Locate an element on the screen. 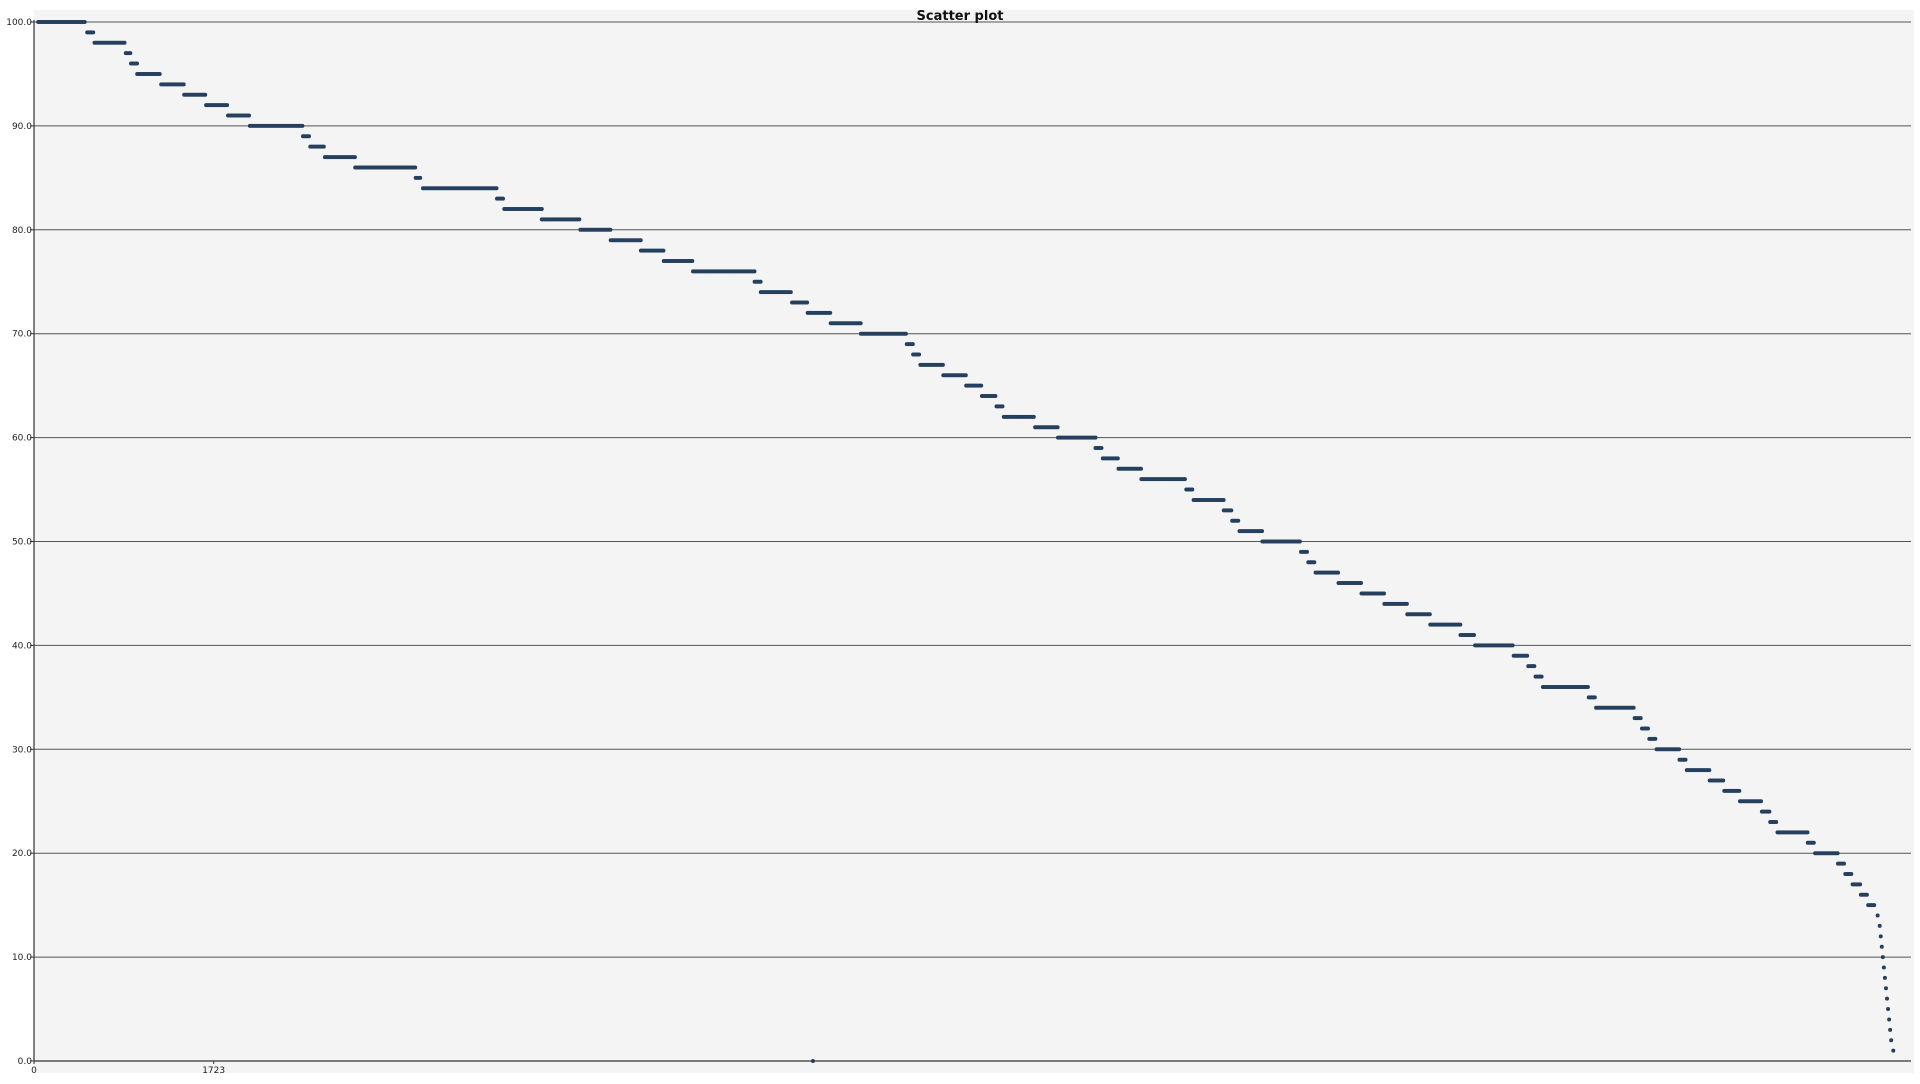 This screenshot has width=1920, height=1084. y-tick-label: 50.0 is located at coordinates (22, 543).